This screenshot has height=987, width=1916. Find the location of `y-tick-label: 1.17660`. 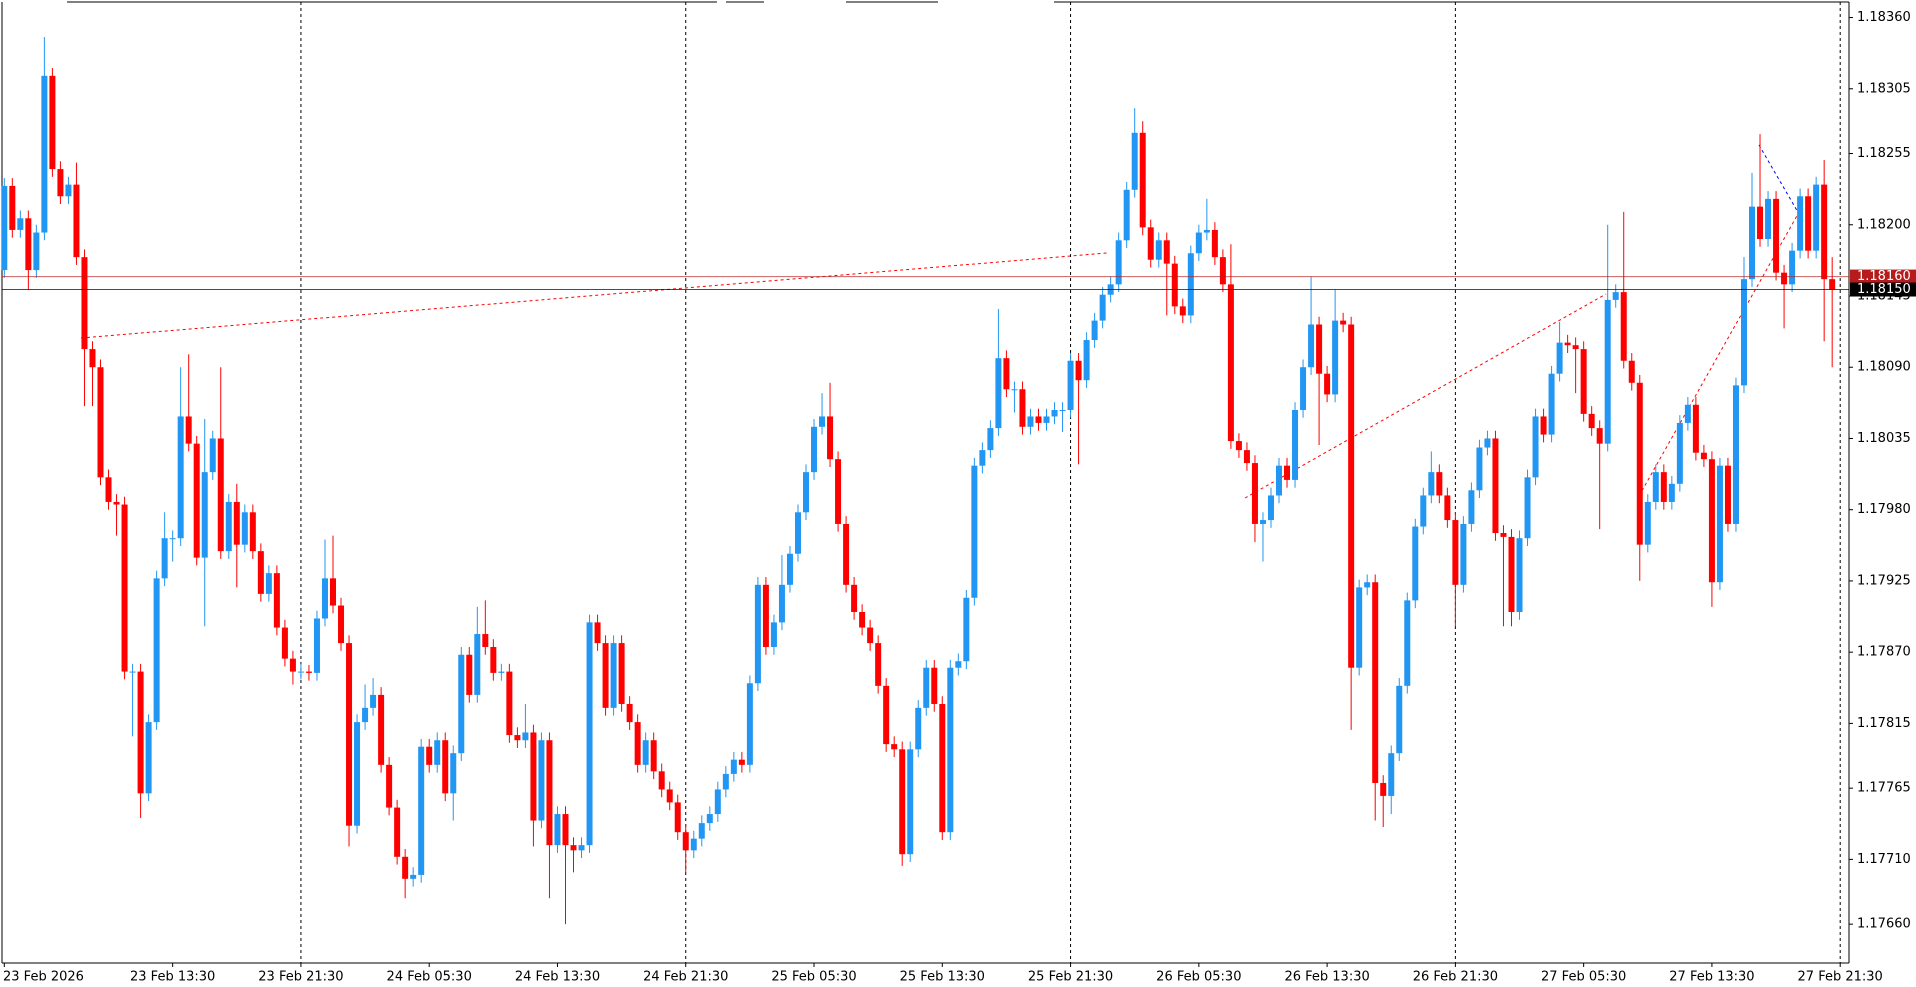

y-tick-label: 1.17660 is located at coordinates (1884, 924).